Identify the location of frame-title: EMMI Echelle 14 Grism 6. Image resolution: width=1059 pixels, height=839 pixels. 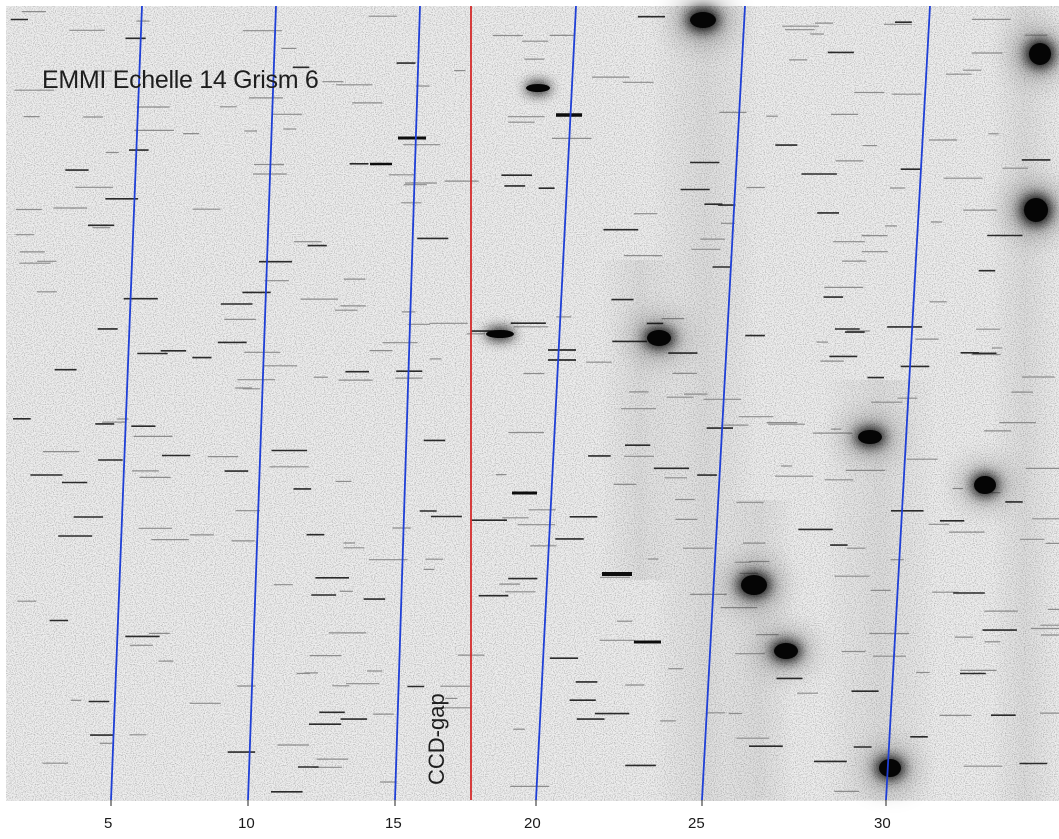
(180, 80).